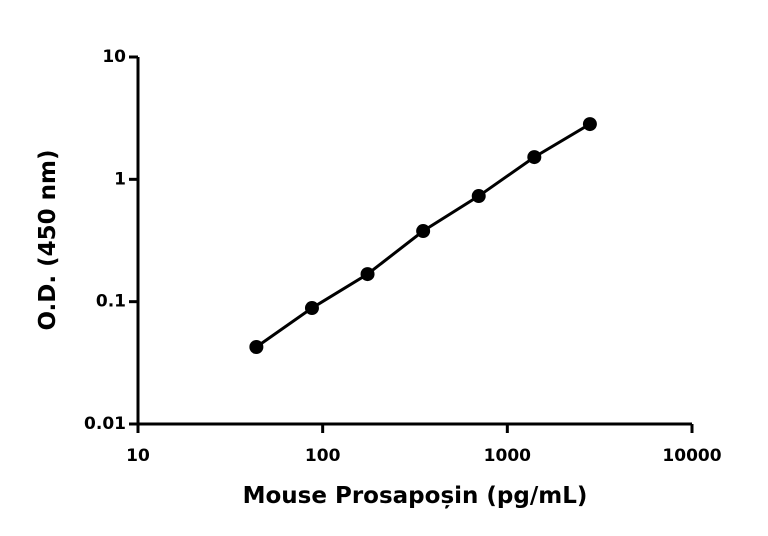  Describe the element at coordinates (138, 456) in the screenshot. I see `x-tick-label: 10` at that location.